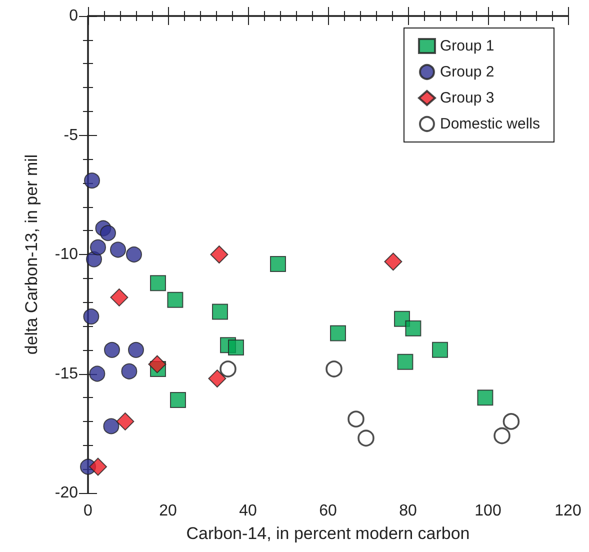  Describe the element at coordinates (66, 373) in the screenshot. I see `y-tick-label: -15` at that location.